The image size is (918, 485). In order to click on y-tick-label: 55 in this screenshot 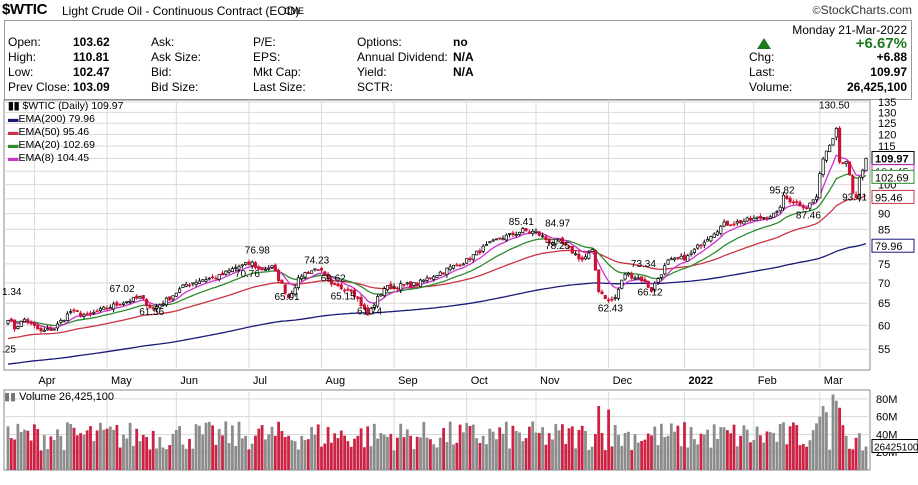, I will do `click(884, 350)`.